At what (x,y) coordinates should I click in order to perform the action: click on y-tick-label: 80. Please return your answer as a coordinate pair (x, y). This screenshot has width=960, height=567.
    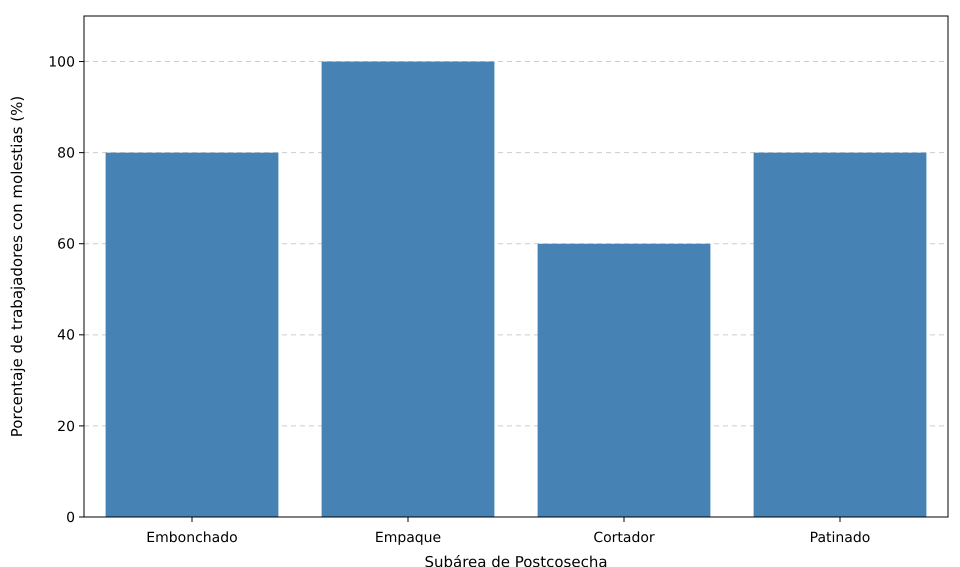
    Looking at the image, I should click on (66, 154).